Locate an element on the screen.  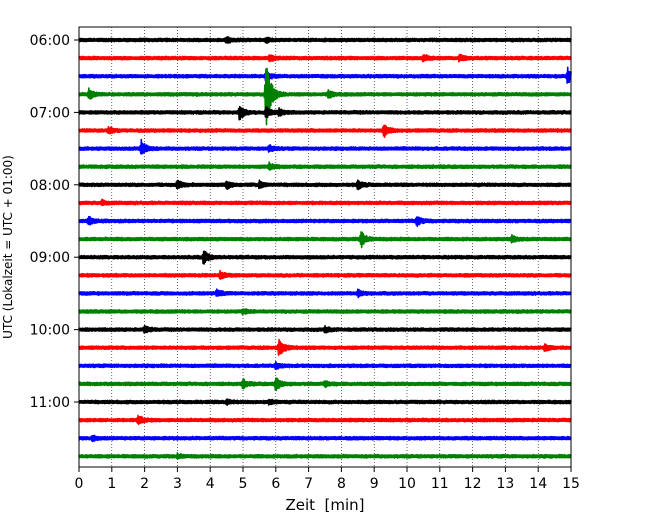
y-tick-label: 09:00 is located at coordinates (50, 258).